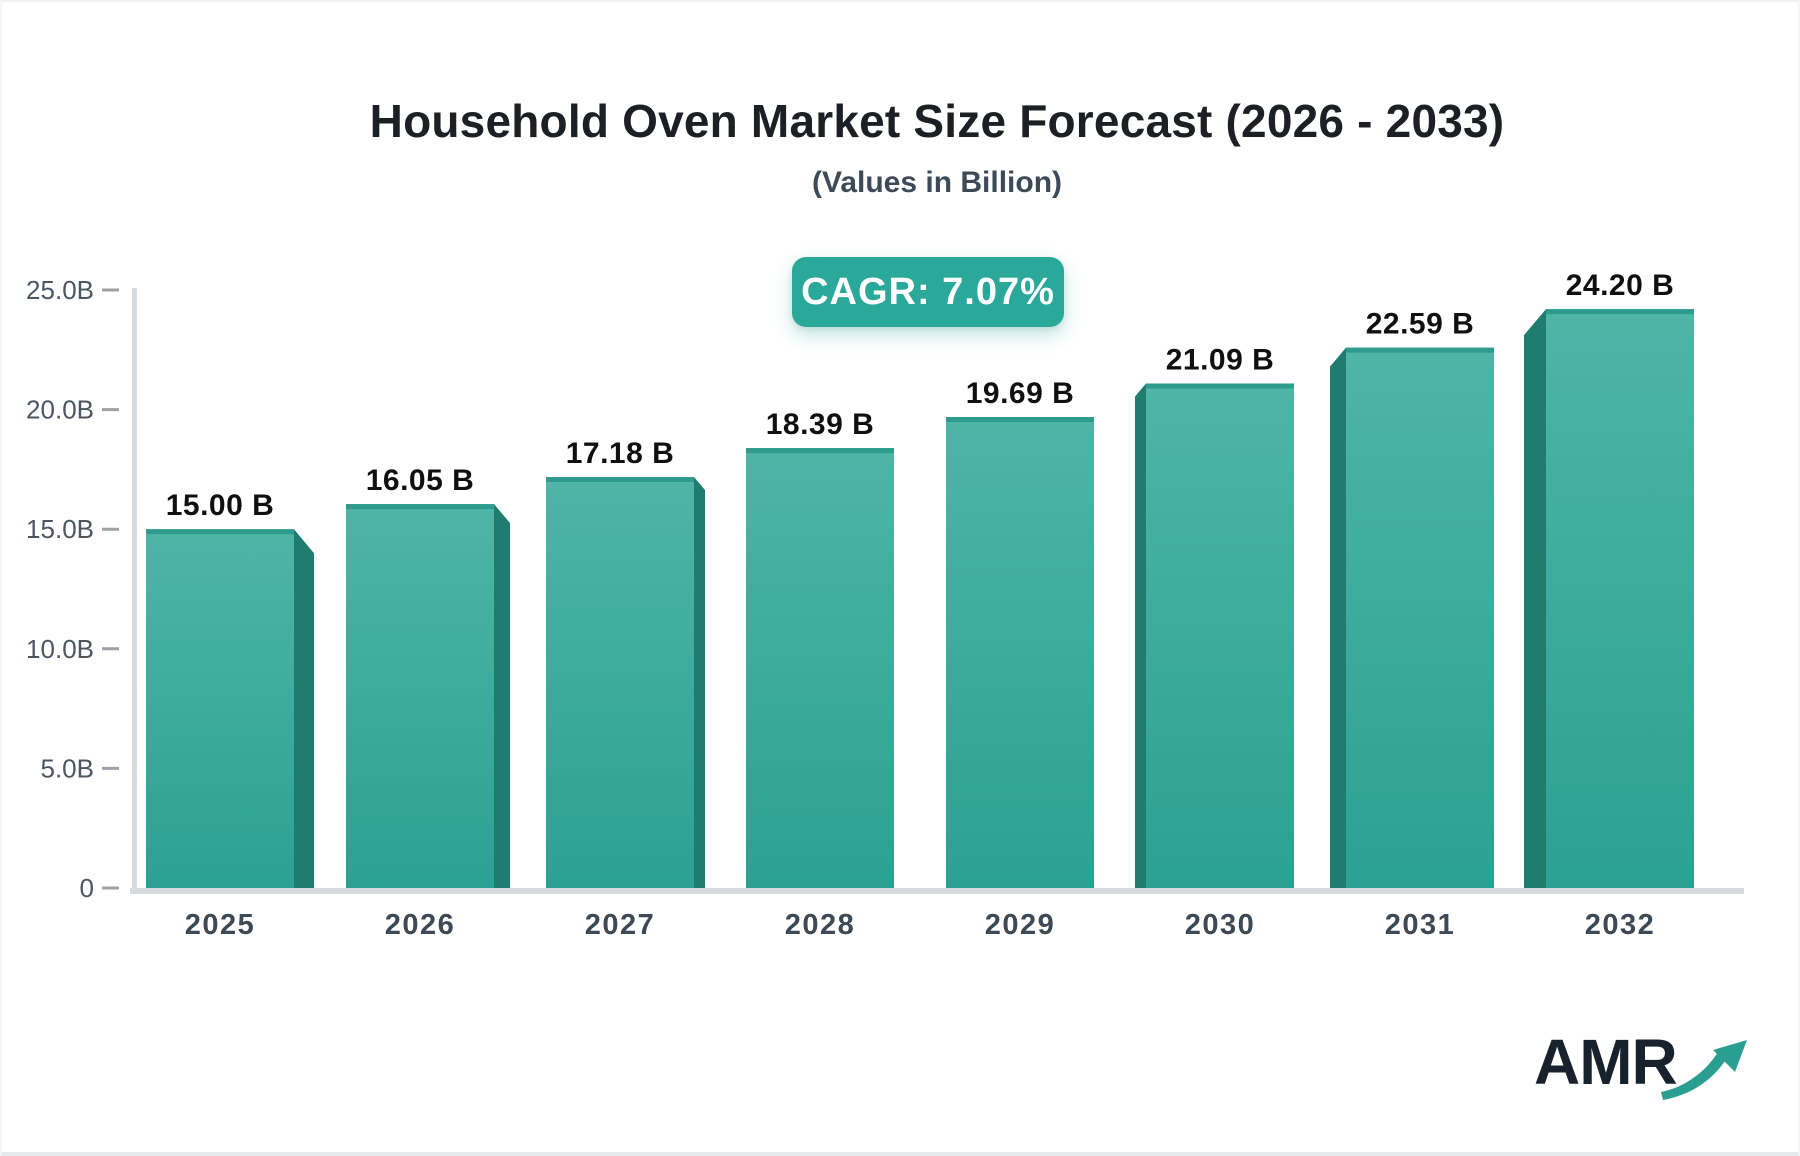 This screenshot has height=1156, width=1800. What do you see at coordinates (220, 505) in the screenshot?
I see `bar-value-label: 15.00 B` at bounding box center [220, 505].